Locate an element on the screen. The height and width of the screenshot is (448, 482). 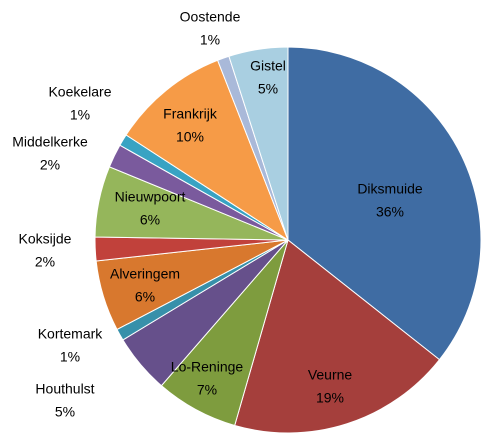
slice-value-label: 36% is located at coordinates (390, 212).